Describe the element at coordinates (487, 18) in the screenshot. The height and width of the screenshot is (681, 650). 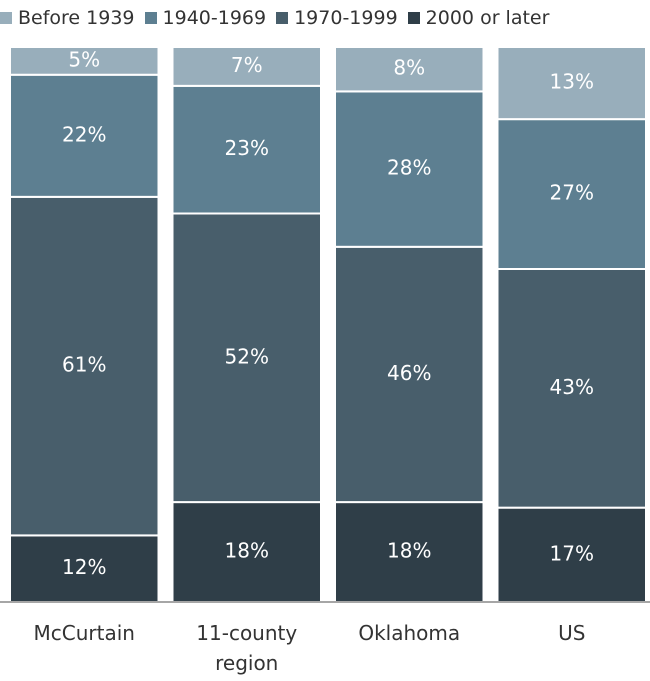
I see `legend-label: 2000 or later` at that location.